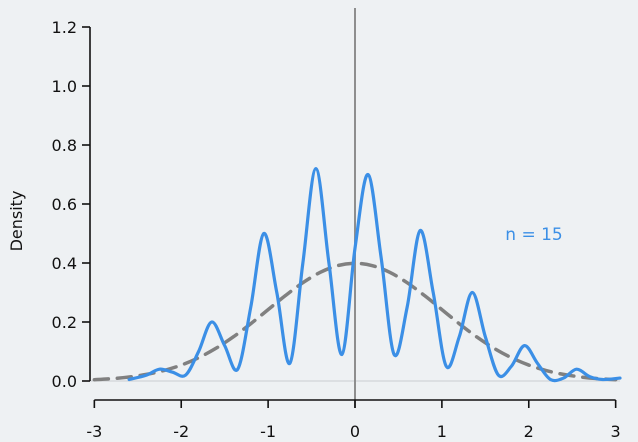 The height and width of the screenshot is (442, 638). Describe the element at coordinates (529, 431) in the screenshot. I see `x-tick-label: 2` at that location.